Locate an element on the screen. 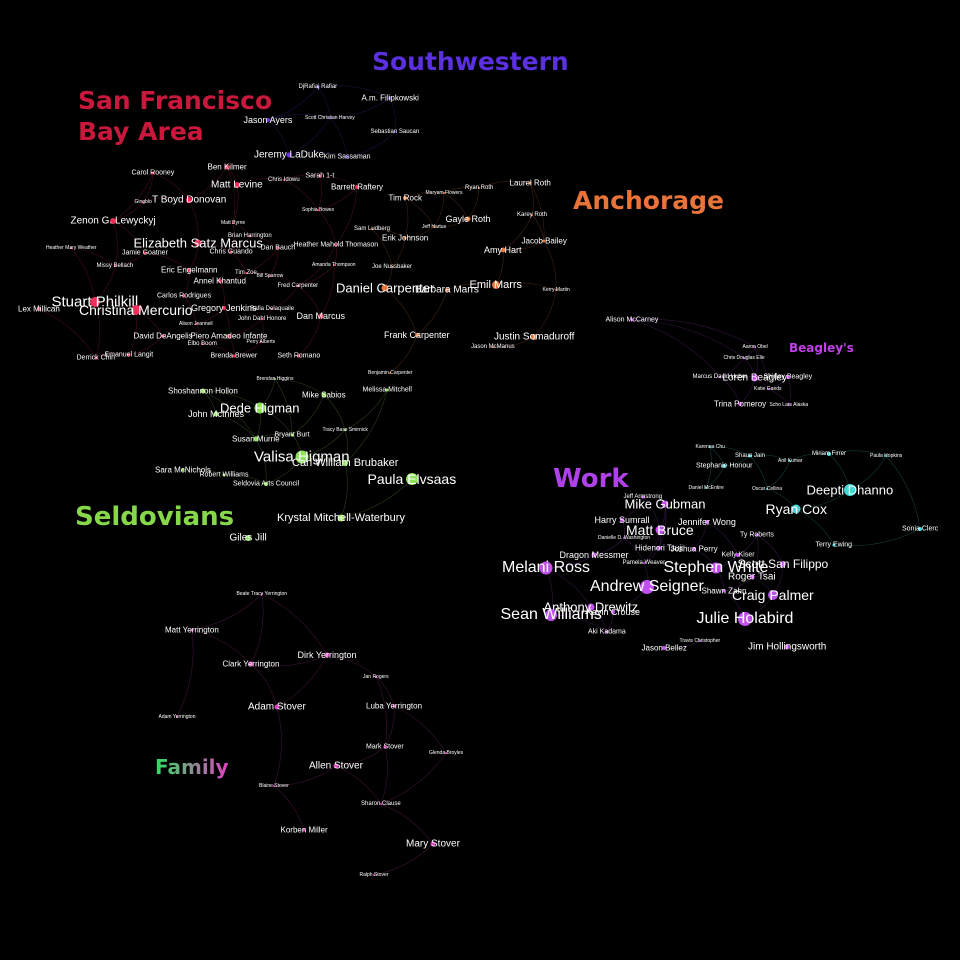  node-label: Frank Carpenter is located at coordinates (417, 335).